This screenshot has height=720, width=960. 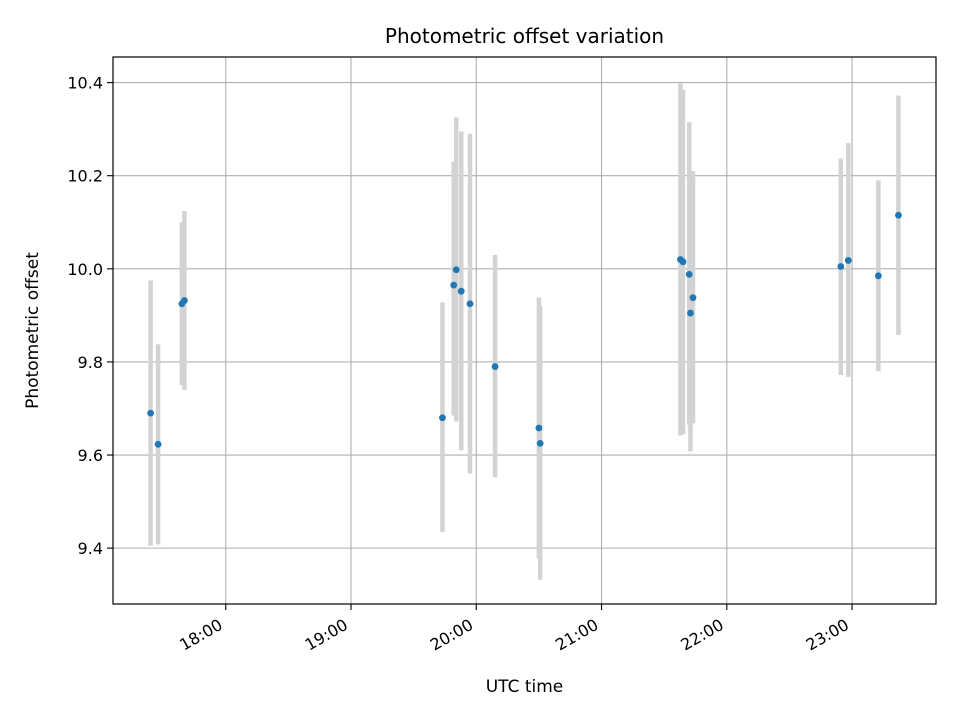 I want to click on y-tick-label: 10.2, so click(x=85, y=176).